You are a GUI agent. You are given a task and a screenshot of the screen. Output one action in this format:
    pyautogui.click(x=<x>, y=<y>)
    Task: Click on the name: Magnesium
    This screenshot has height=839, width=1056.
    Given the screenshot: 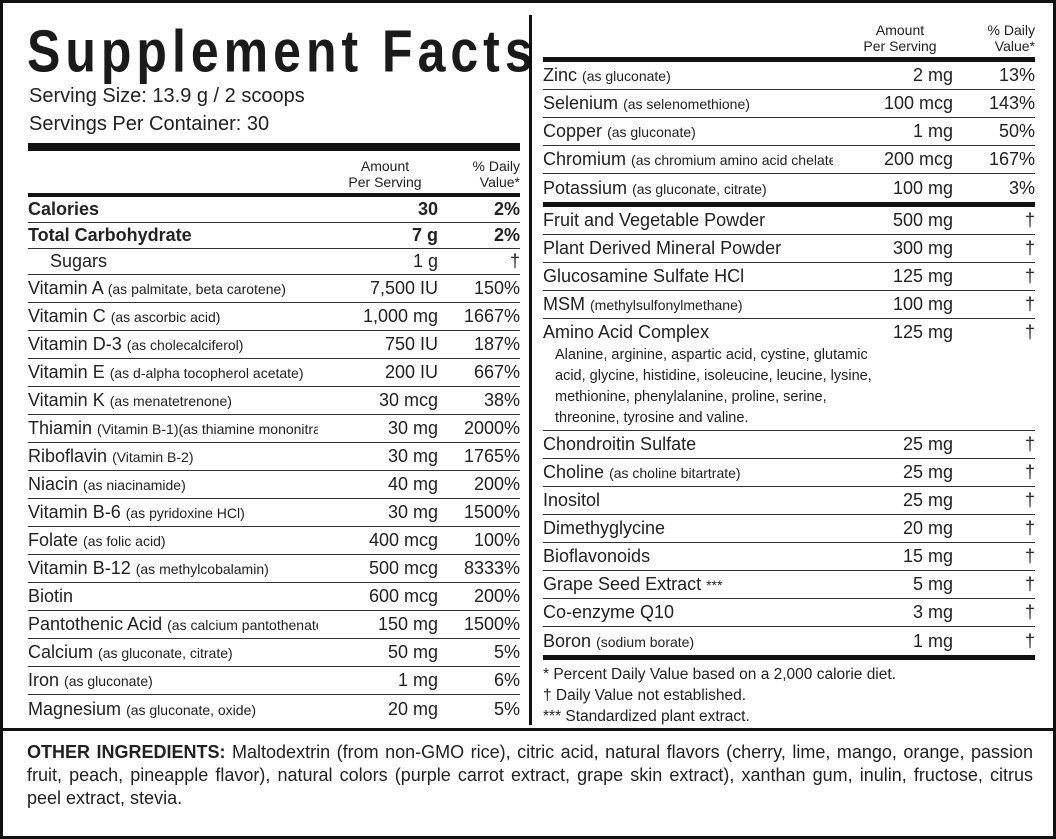 What is the action you would take?
    pyautogui.click(x=75, y=708)
    